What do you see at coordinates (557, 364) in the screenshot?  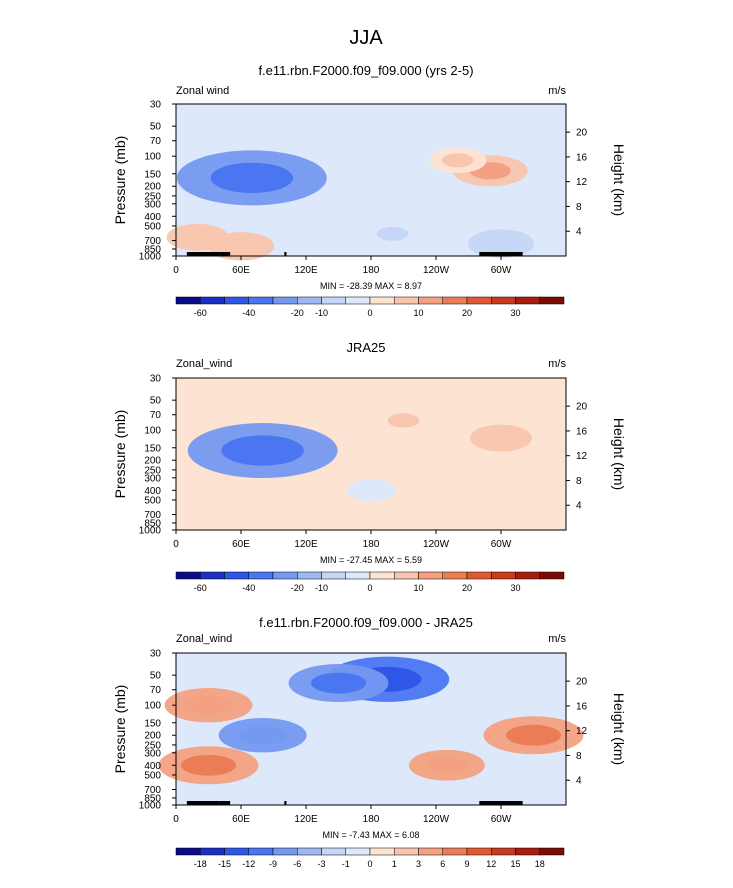 I see `panel-obs-units: m/s` at bounding box center [557, 364].